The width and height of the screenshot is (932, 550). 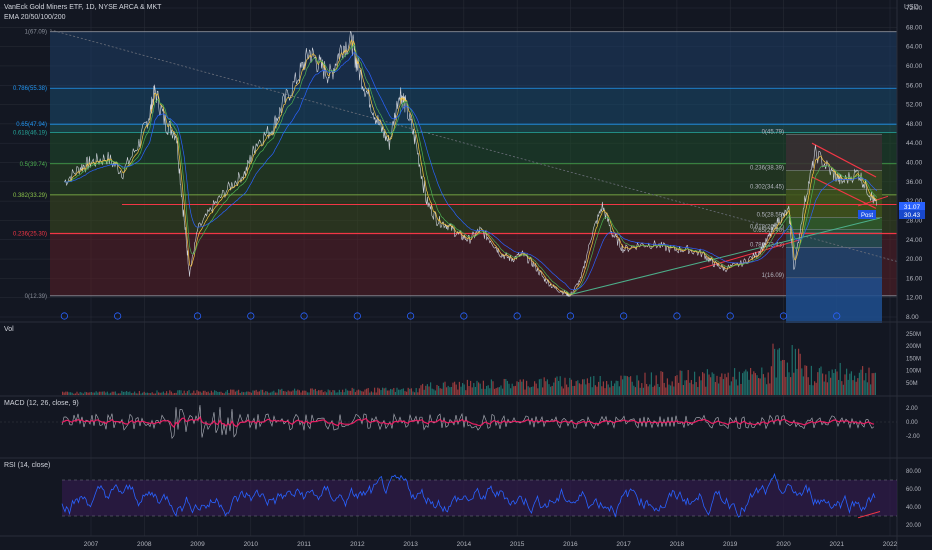 What do you see at coordinates (725, 256) in the screenshot?
I see `long-term-uptrend-line` at bounding box center [725, 256].